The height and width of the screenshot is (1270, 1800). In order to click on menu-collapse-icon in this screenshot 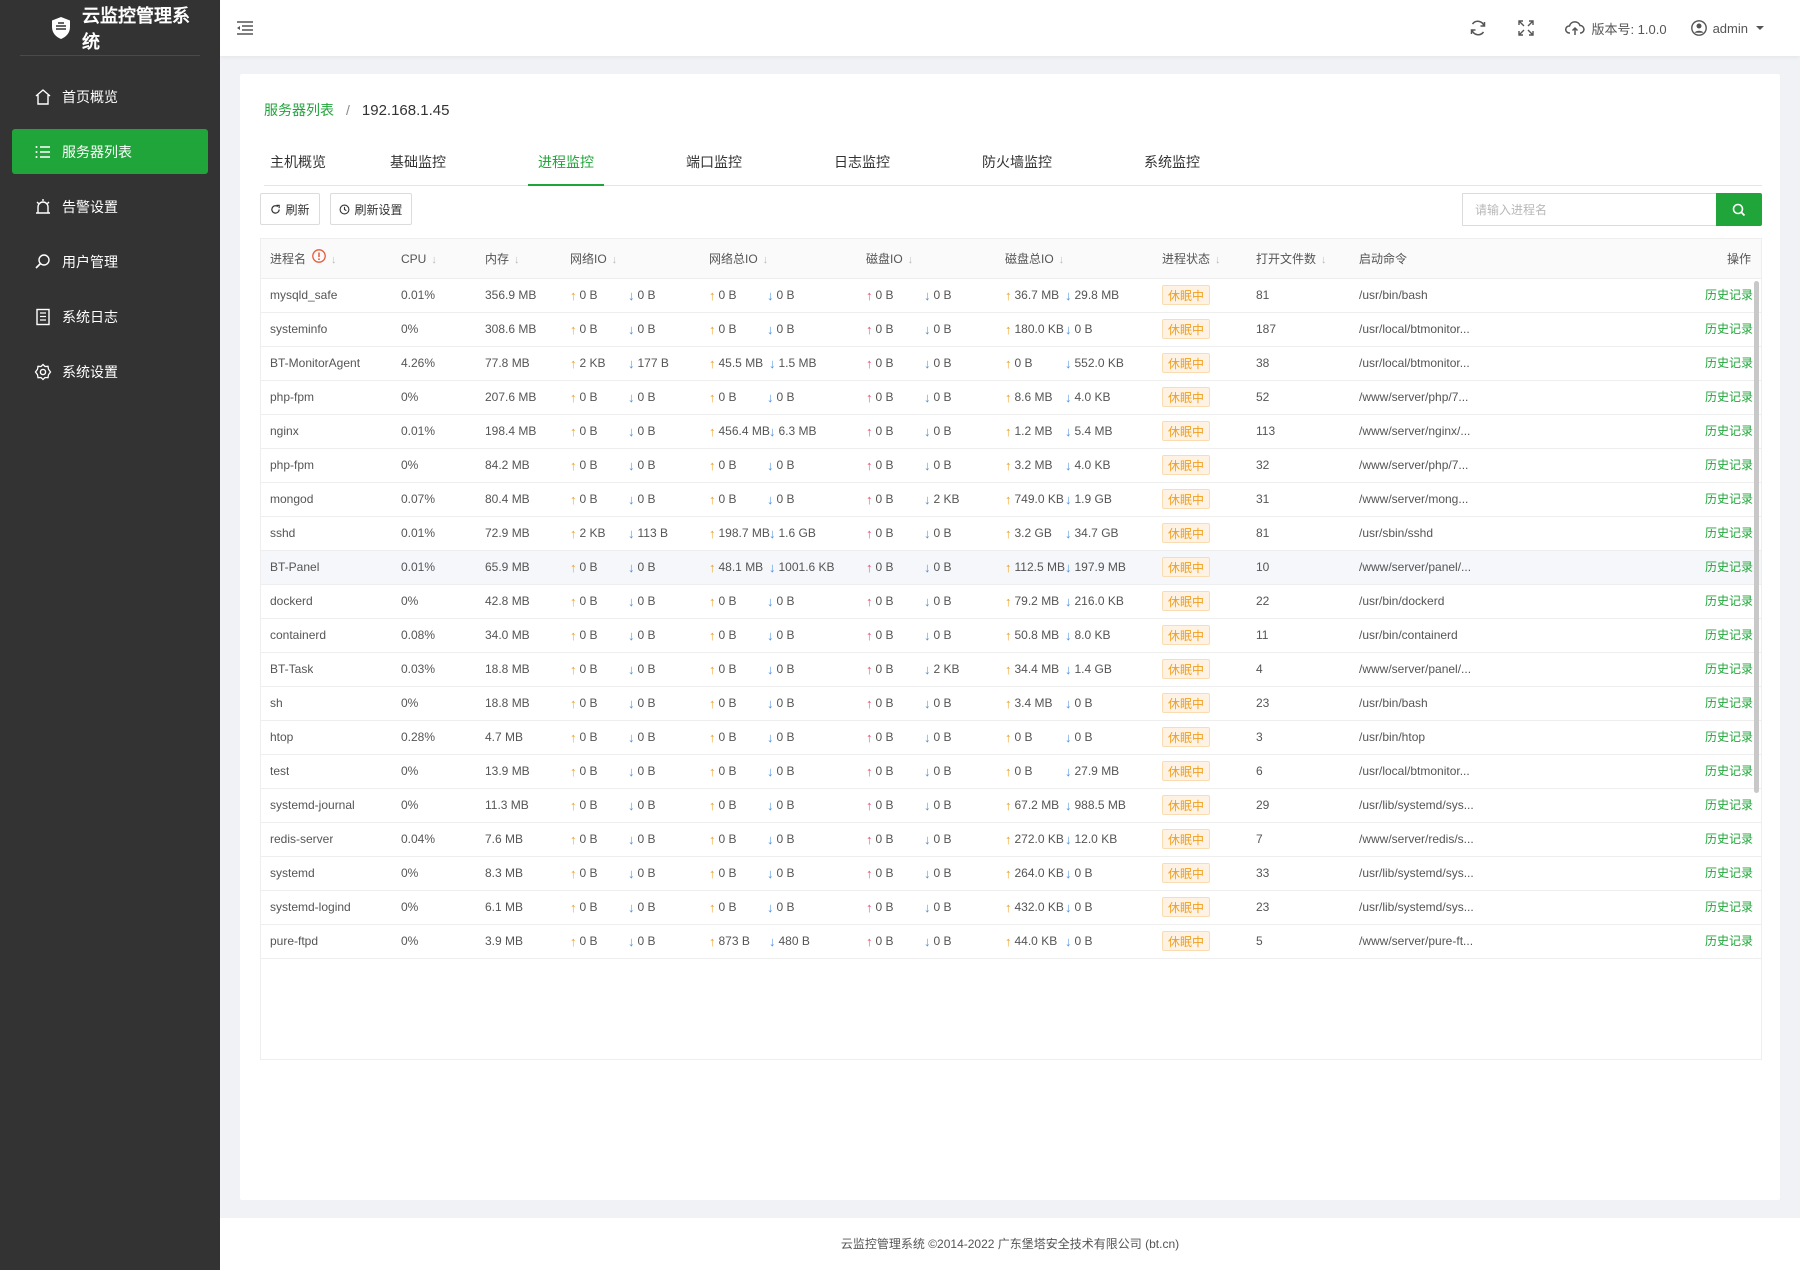, I will do `click(245, 28)`.